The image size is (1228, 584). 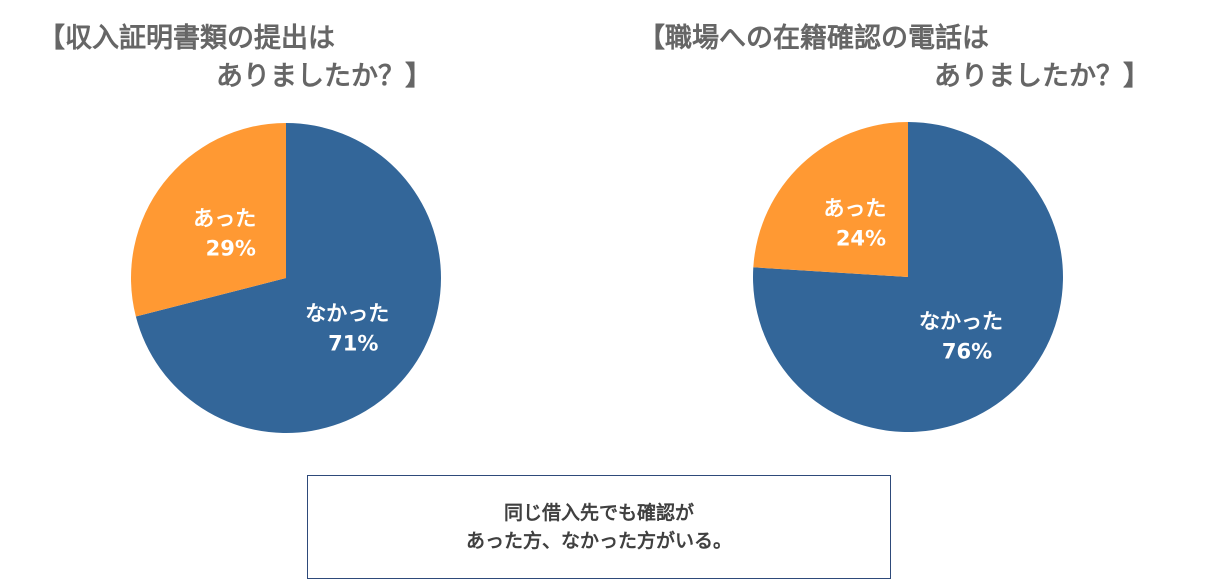 I want to click on chart-title-income-proof: 【収入証明書類の提出は ありましたか？】, so click(x=248, y=58).